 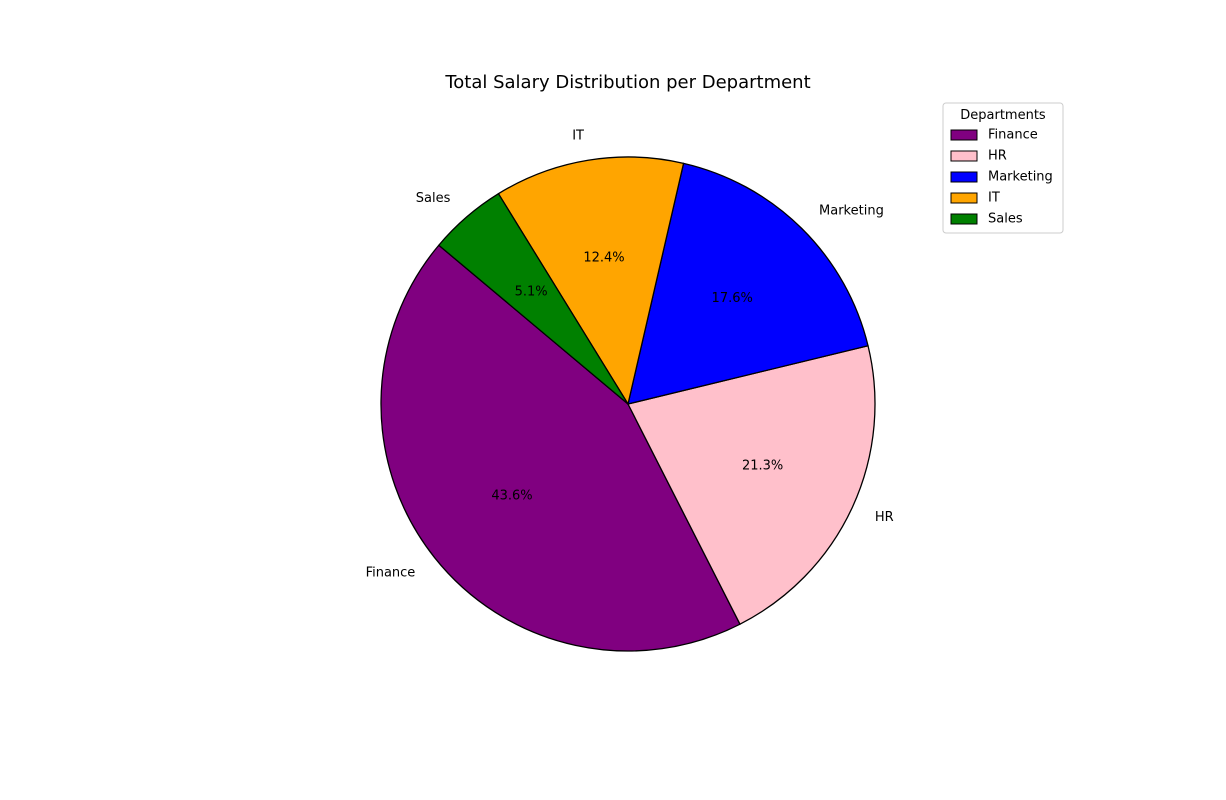 What do you see at coordinates (1020, 177) in the screenshot?
I see `legend-label-marketing: Marketing` at bounding box center [1020, 177].